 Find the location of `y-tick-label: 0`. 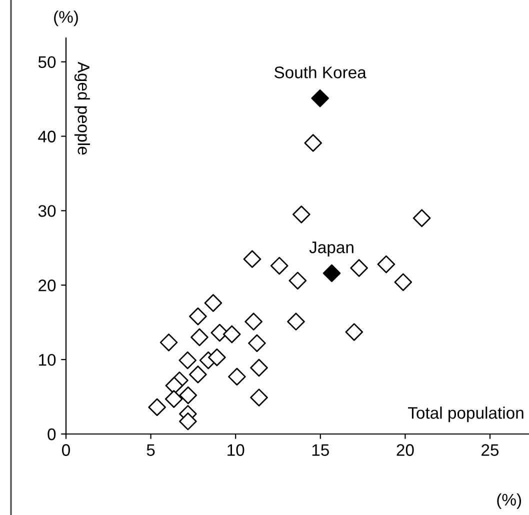

y-tick-label: 0 is located at coordinates (52, 434).